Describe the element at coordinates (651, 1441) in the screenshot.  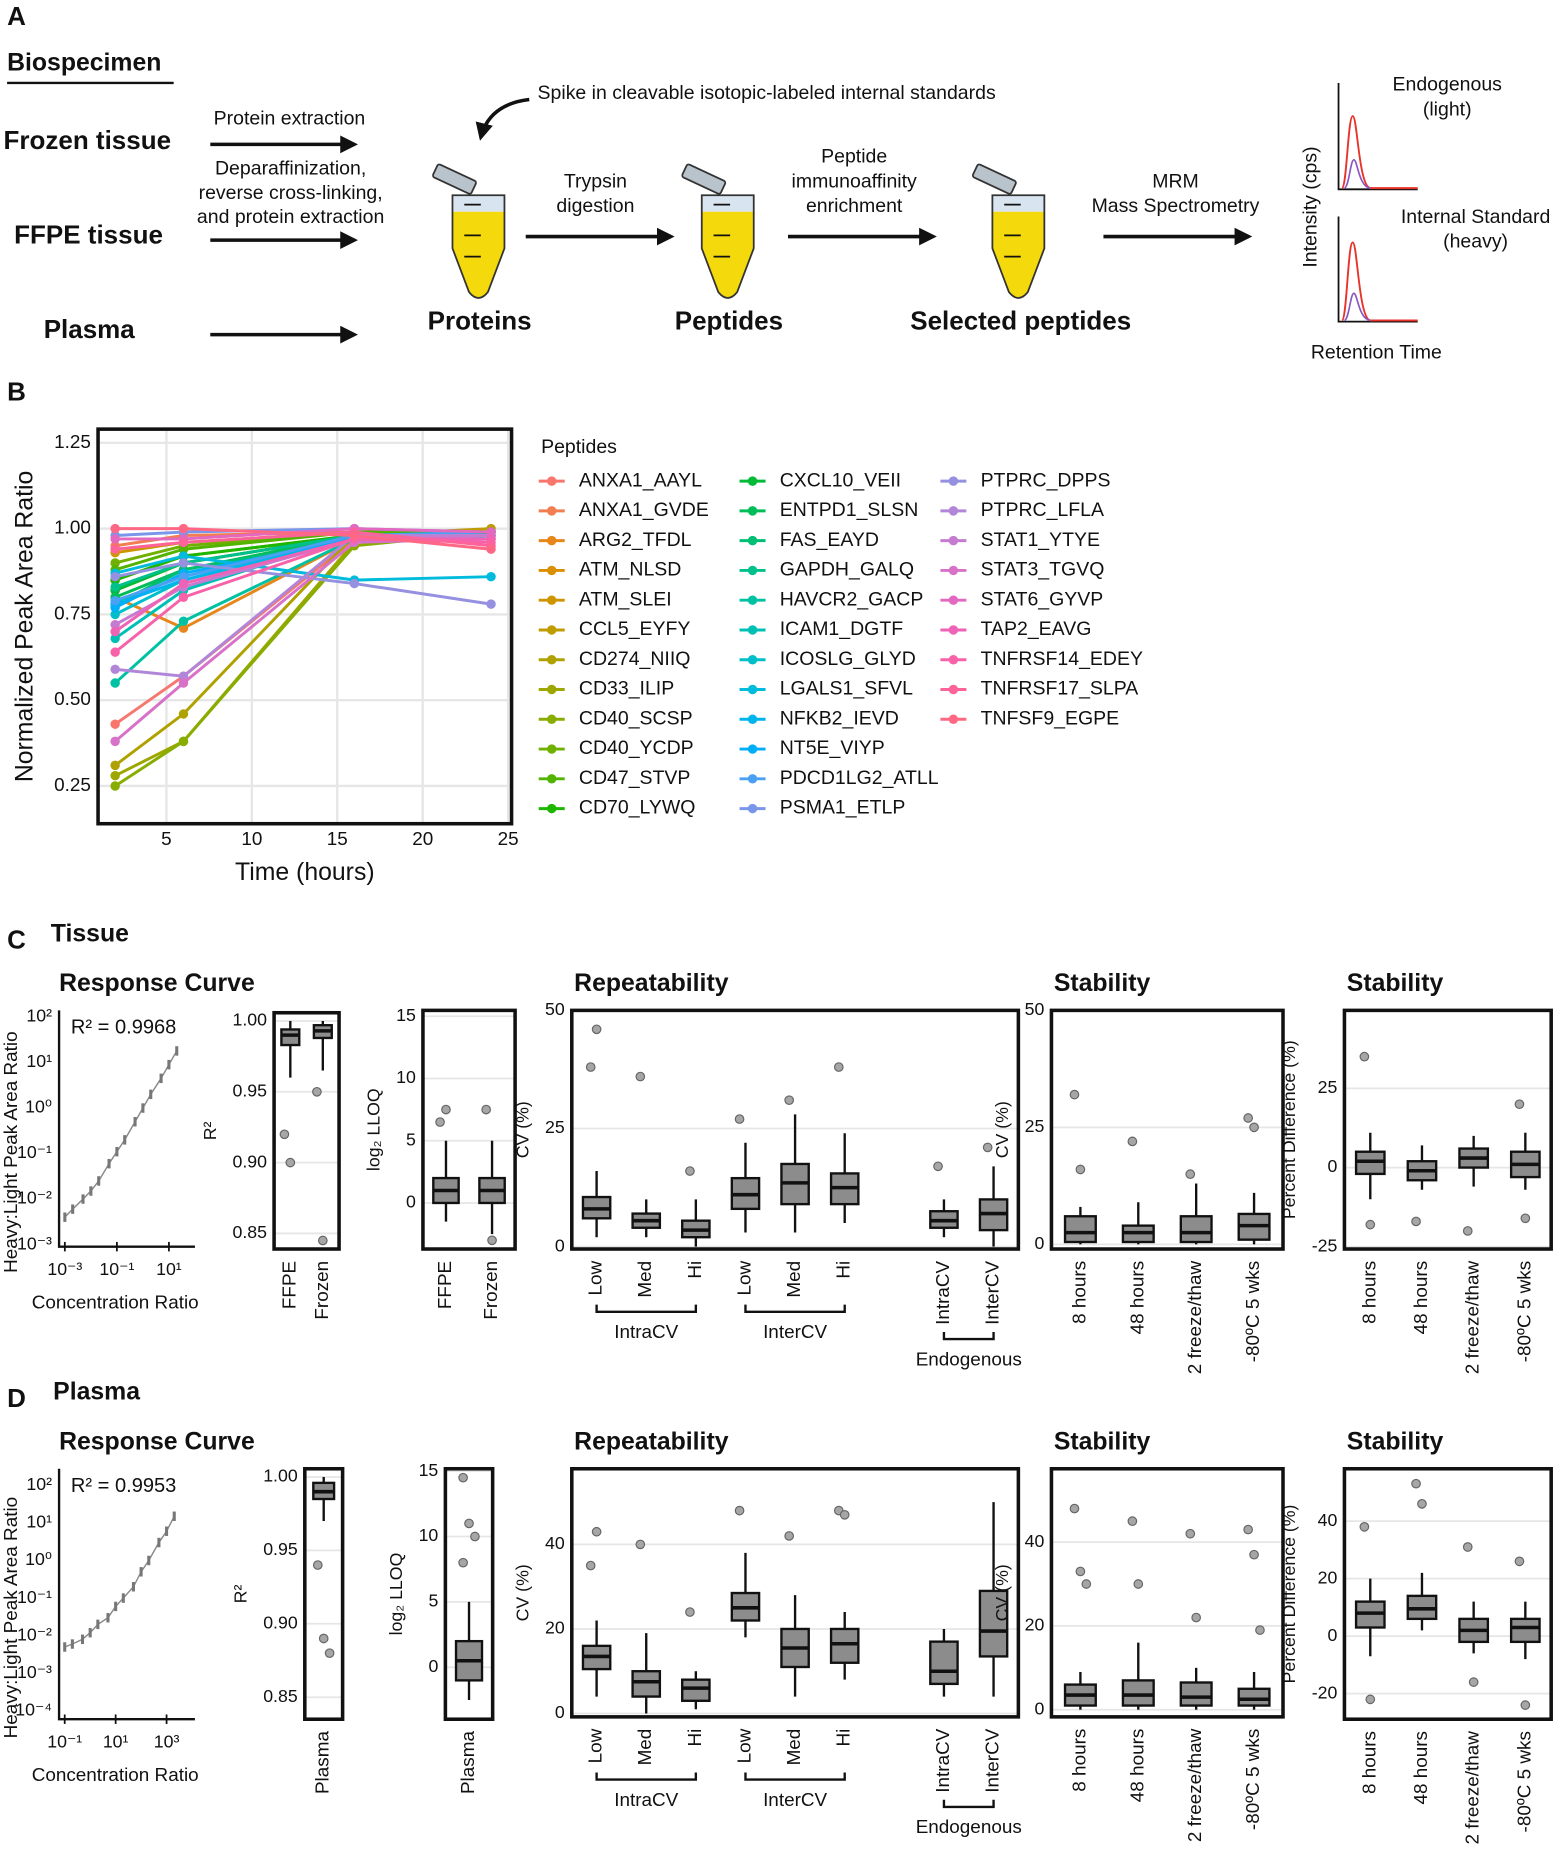
I see `chart-title: Repeatability` at that location.